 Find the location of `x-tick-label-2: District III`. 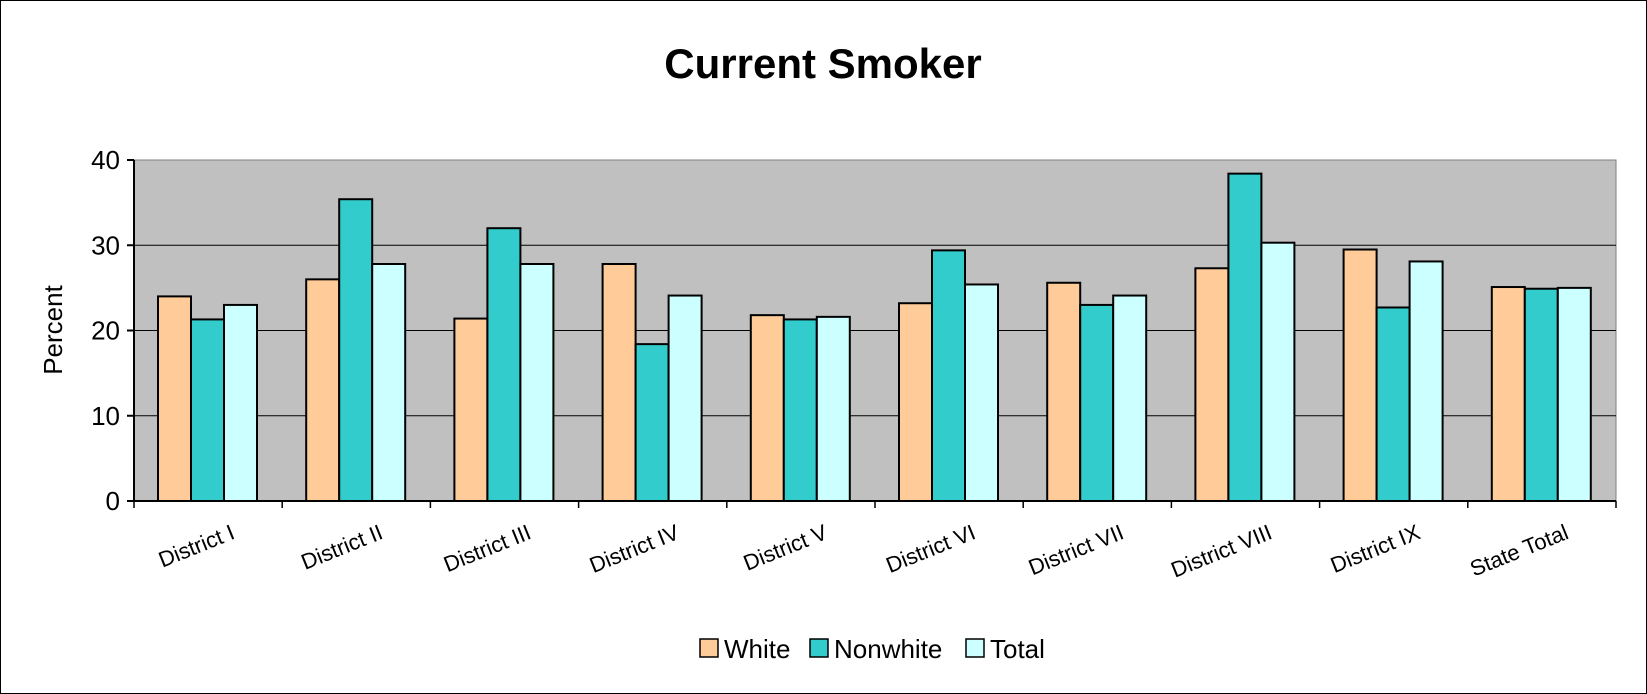

x-tick-label-2: District III is located at coordinates (487, 548).